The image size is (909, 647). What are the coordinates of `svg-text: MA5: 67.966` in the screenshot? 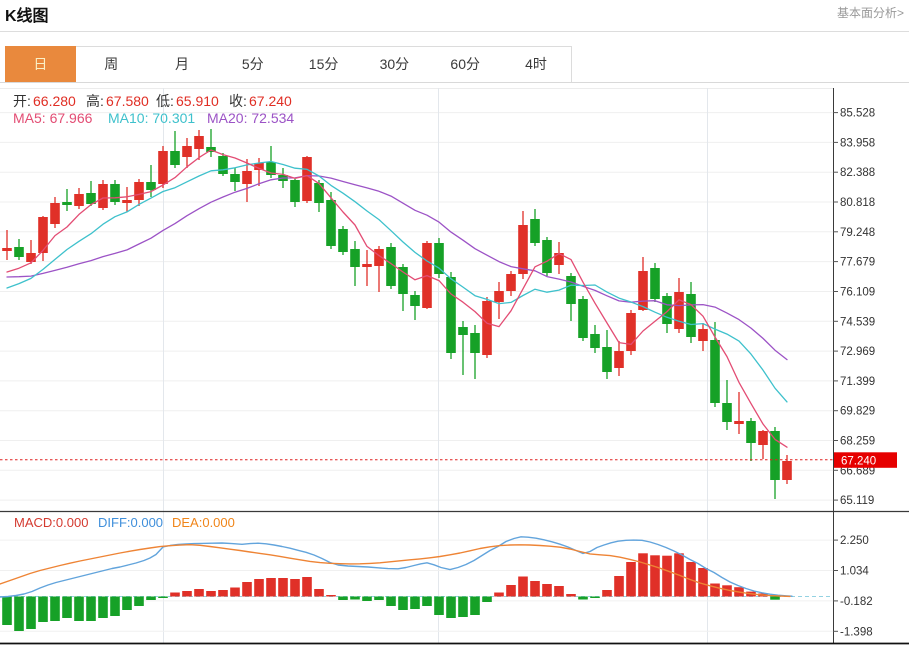 It's located at (53, 118).